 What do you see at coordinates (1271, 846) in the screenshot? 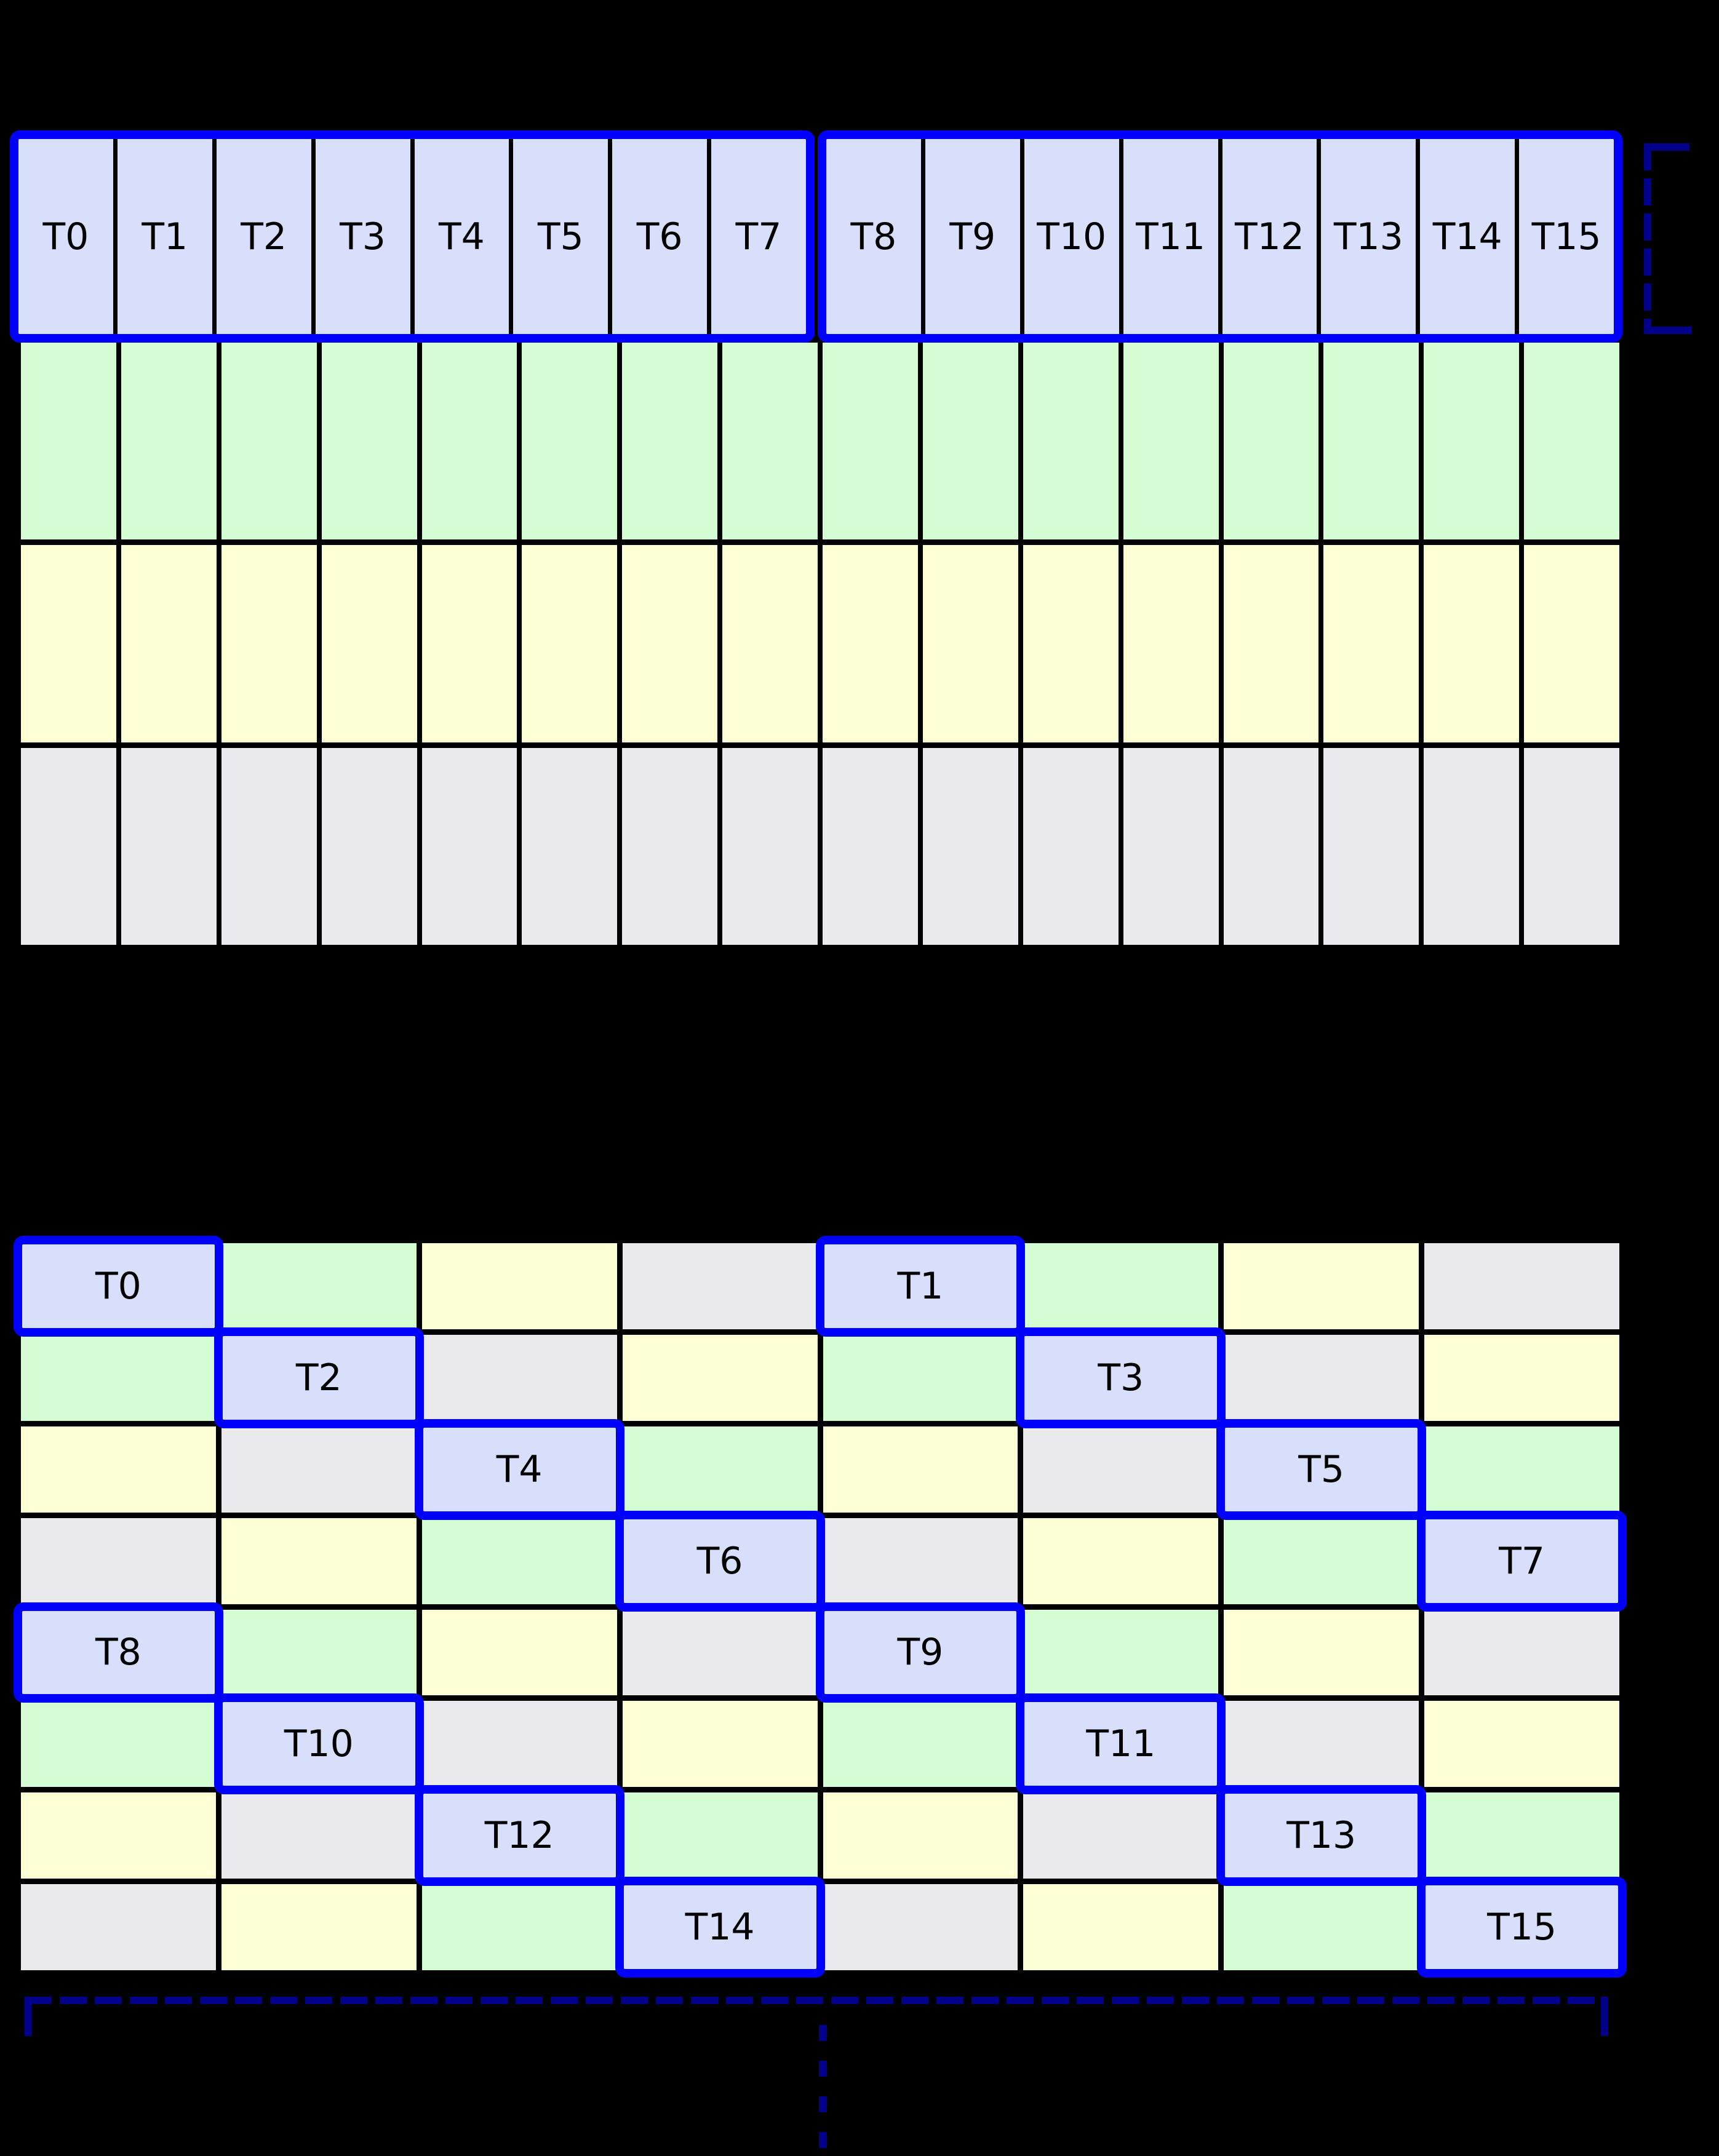
I see `memory-cell-r3-c12` at bounding box center [1271, 846].